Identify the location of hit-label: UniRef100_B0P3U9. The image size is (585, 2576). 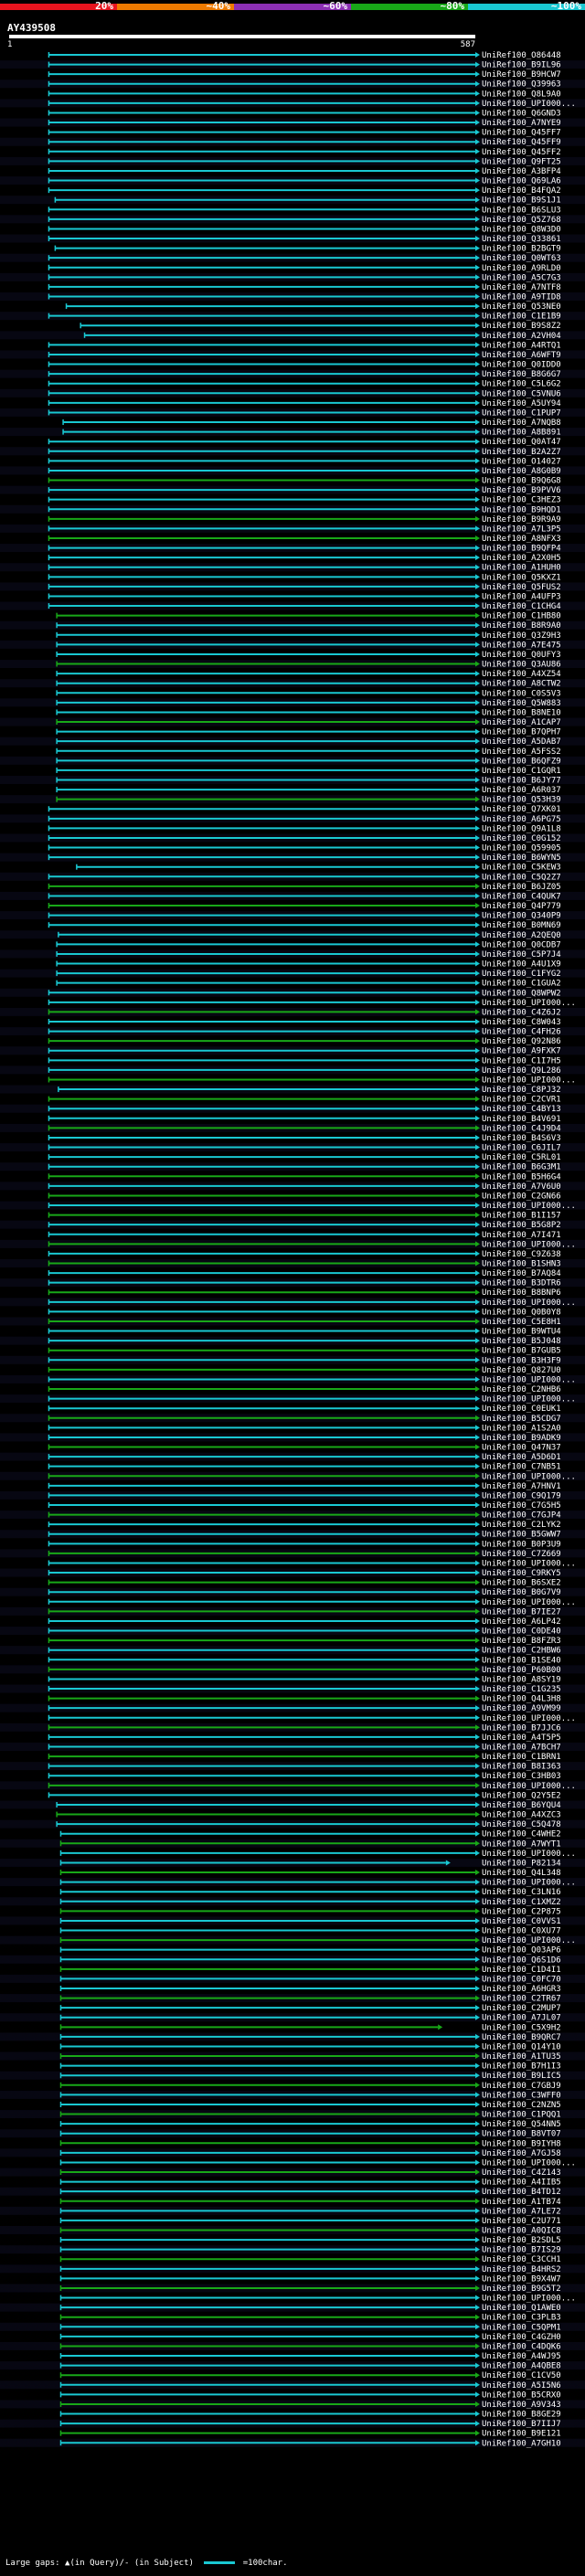
(521, 1544).